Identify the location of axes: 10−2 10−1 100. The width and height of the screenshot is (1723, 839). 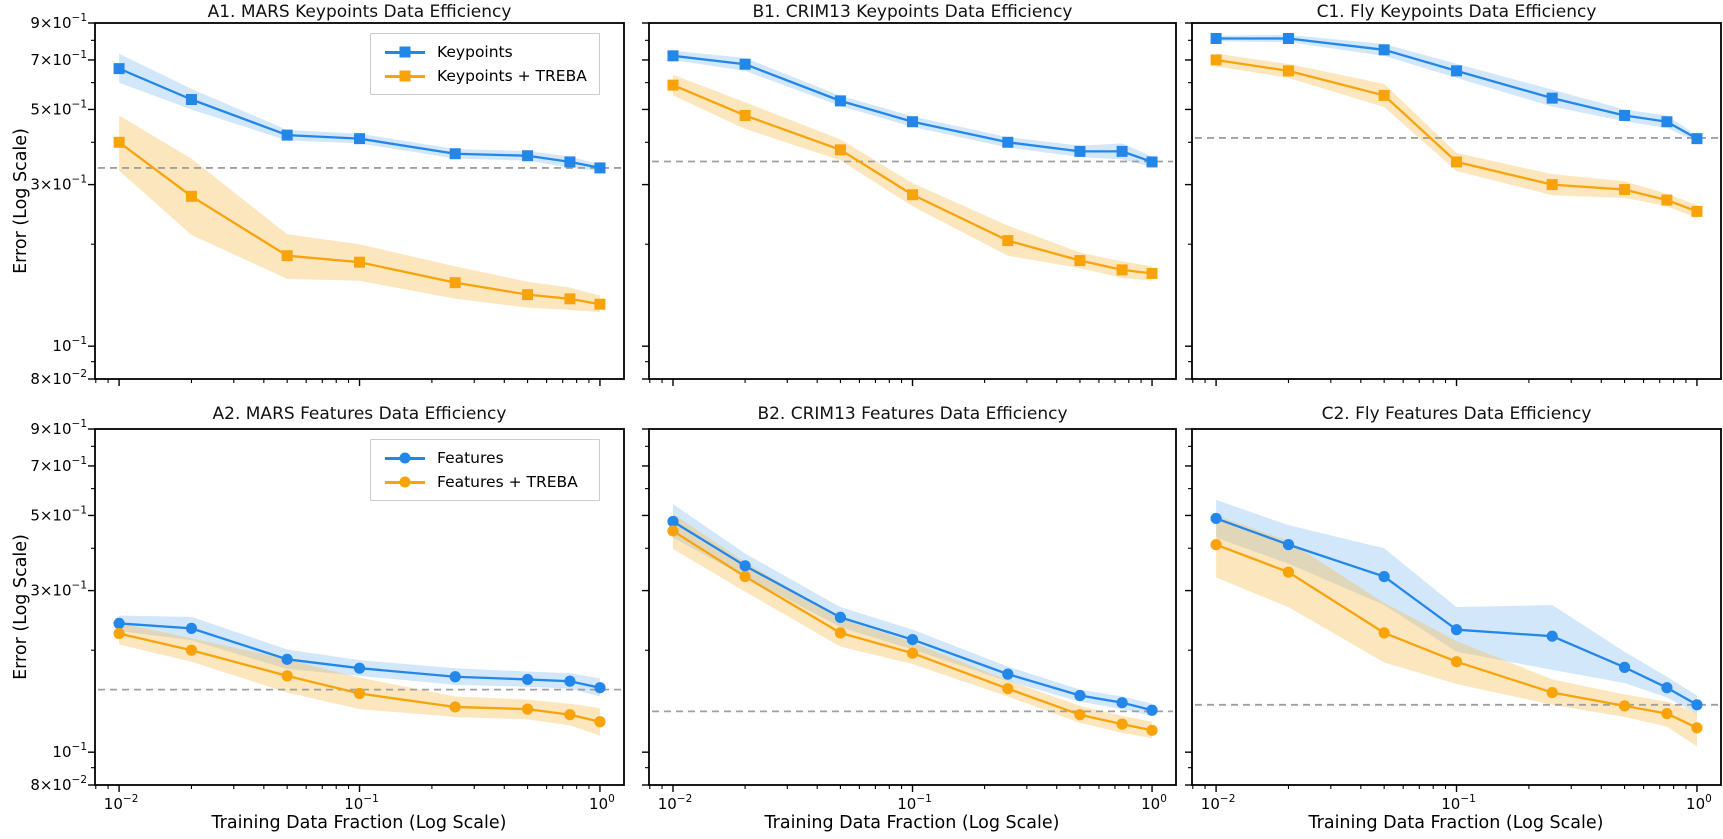
(1453, 620).